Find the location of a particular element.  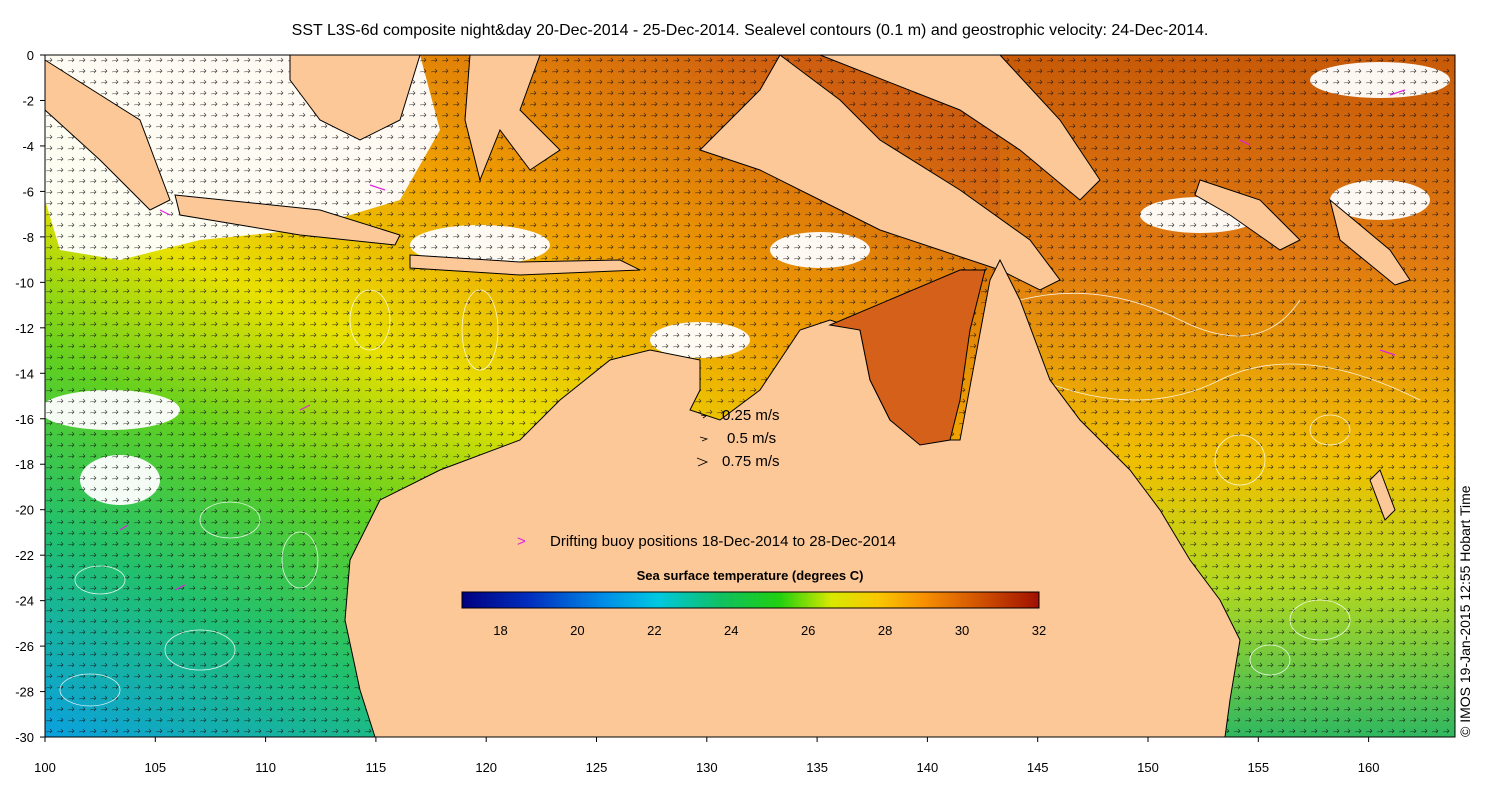

y-tick-label: -18 is located at coordinates (24, 464).